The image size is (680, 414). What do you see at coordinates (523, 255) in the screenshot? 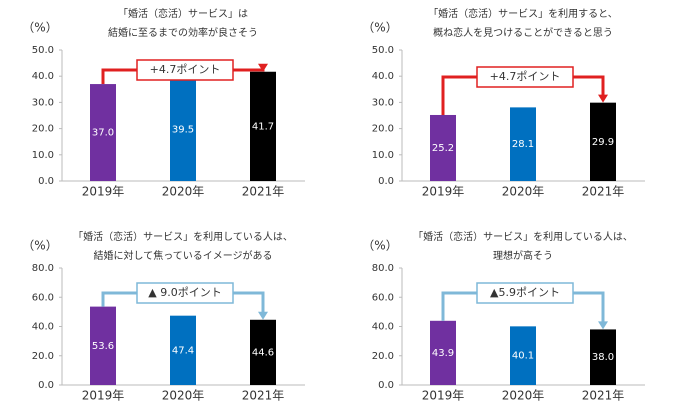
I see `chart-title: 理想が高そう` at bounding box center [523, 255].